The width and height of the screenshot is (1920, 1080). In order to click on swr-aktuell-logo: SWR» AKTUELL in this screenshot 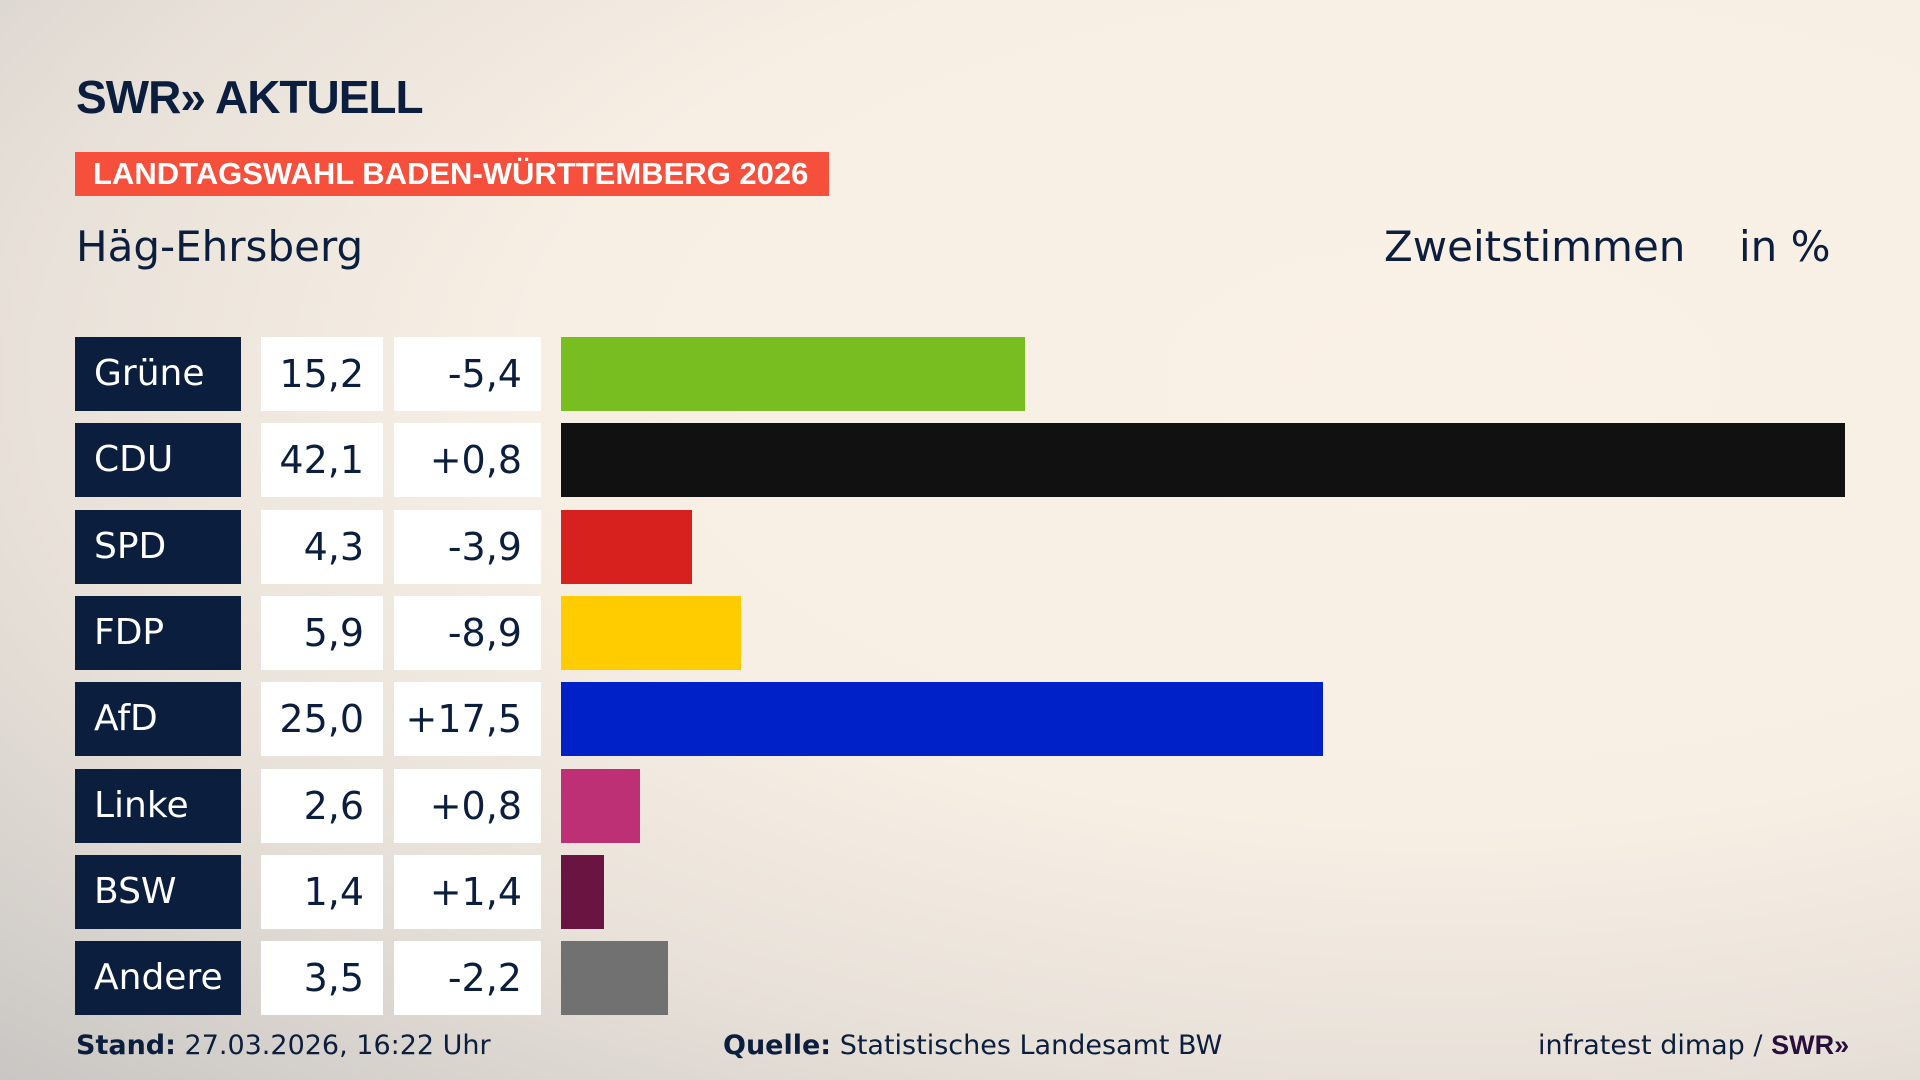, I will do `click(250, 97)`.